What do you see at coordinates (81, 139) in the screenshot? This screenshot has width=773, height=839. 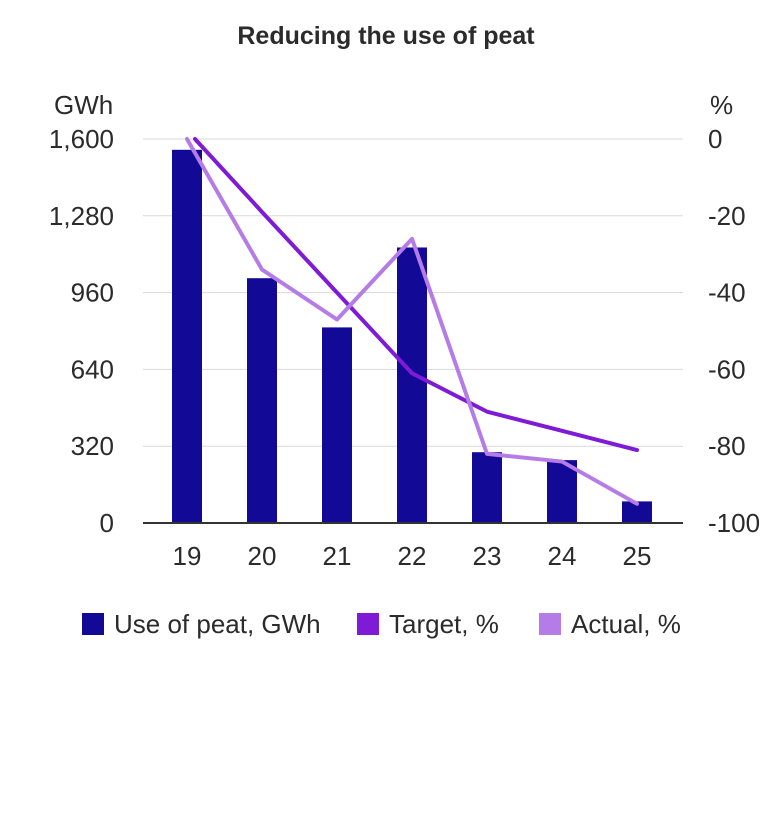 I see `left-tick-label: 1,600` at bounding box center [81, 139].